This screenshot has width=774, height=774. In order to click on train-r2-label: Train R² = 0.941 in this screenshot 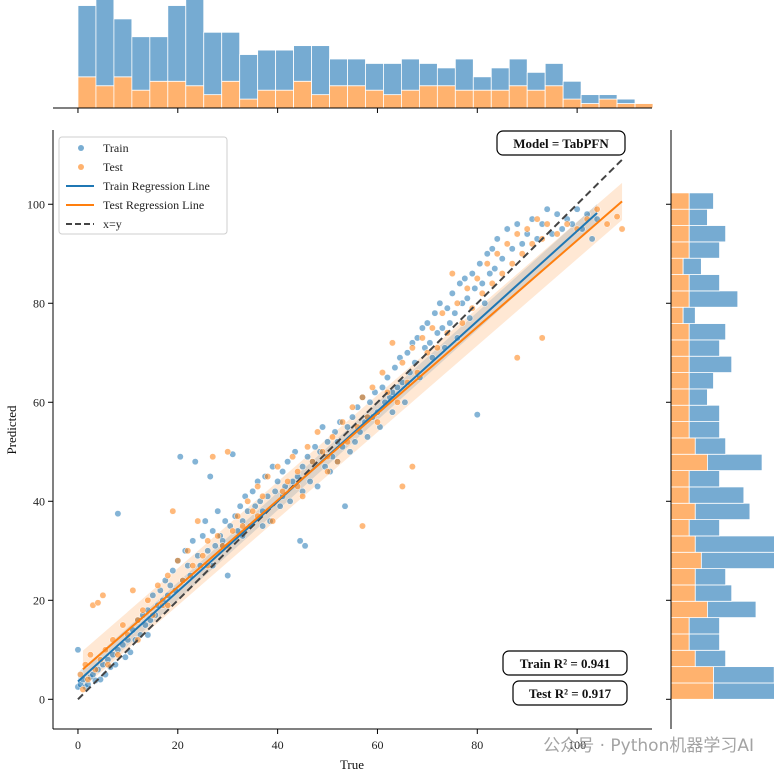, I will do `click(565, 663)`.